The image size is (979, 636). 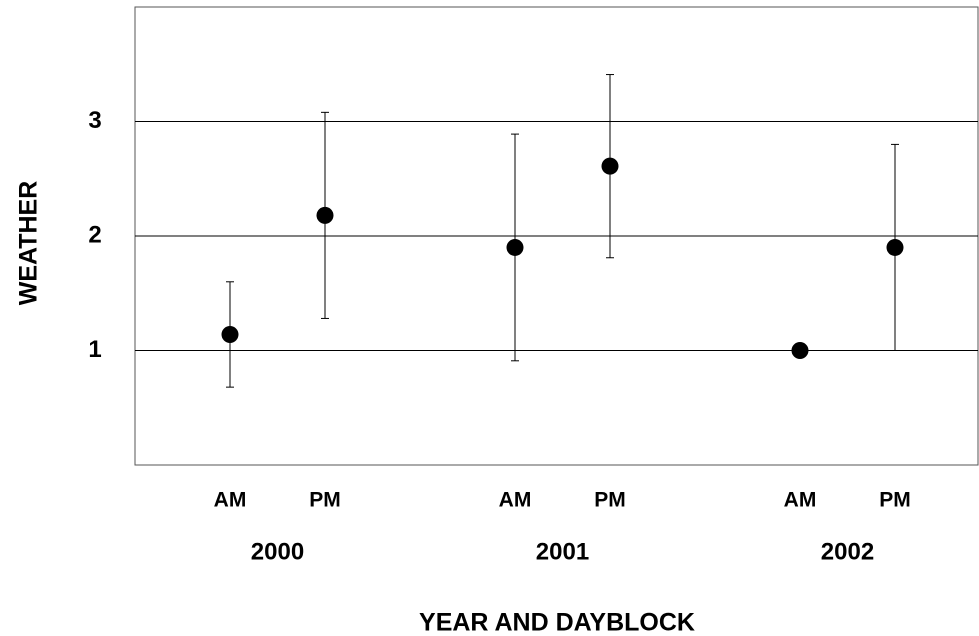 I want to click on y-tick-label: 3, so click(x=94, y=120).